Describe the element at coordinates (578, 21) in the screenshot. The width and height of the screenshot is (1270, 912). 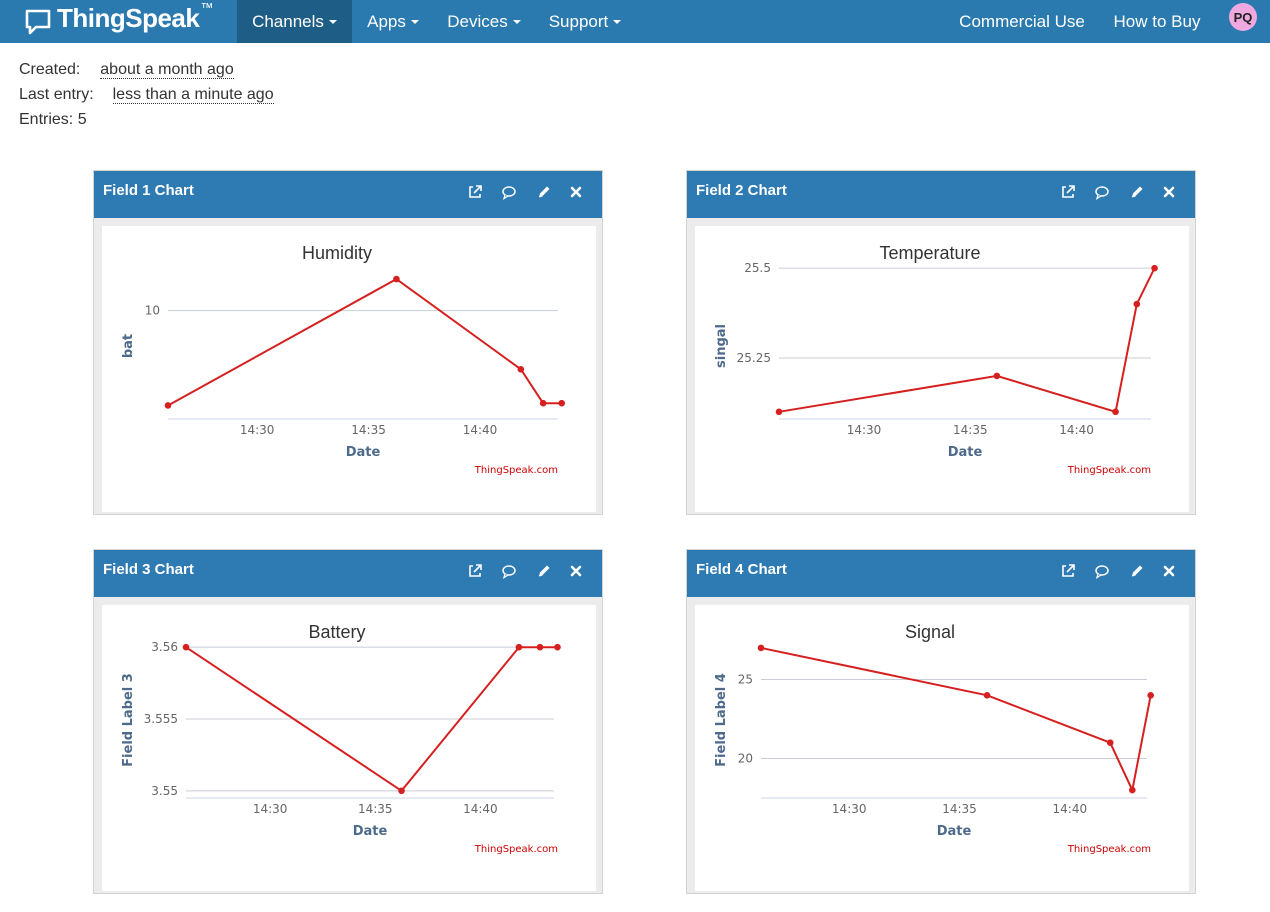
I see `nav-support-label: Support` at that location.